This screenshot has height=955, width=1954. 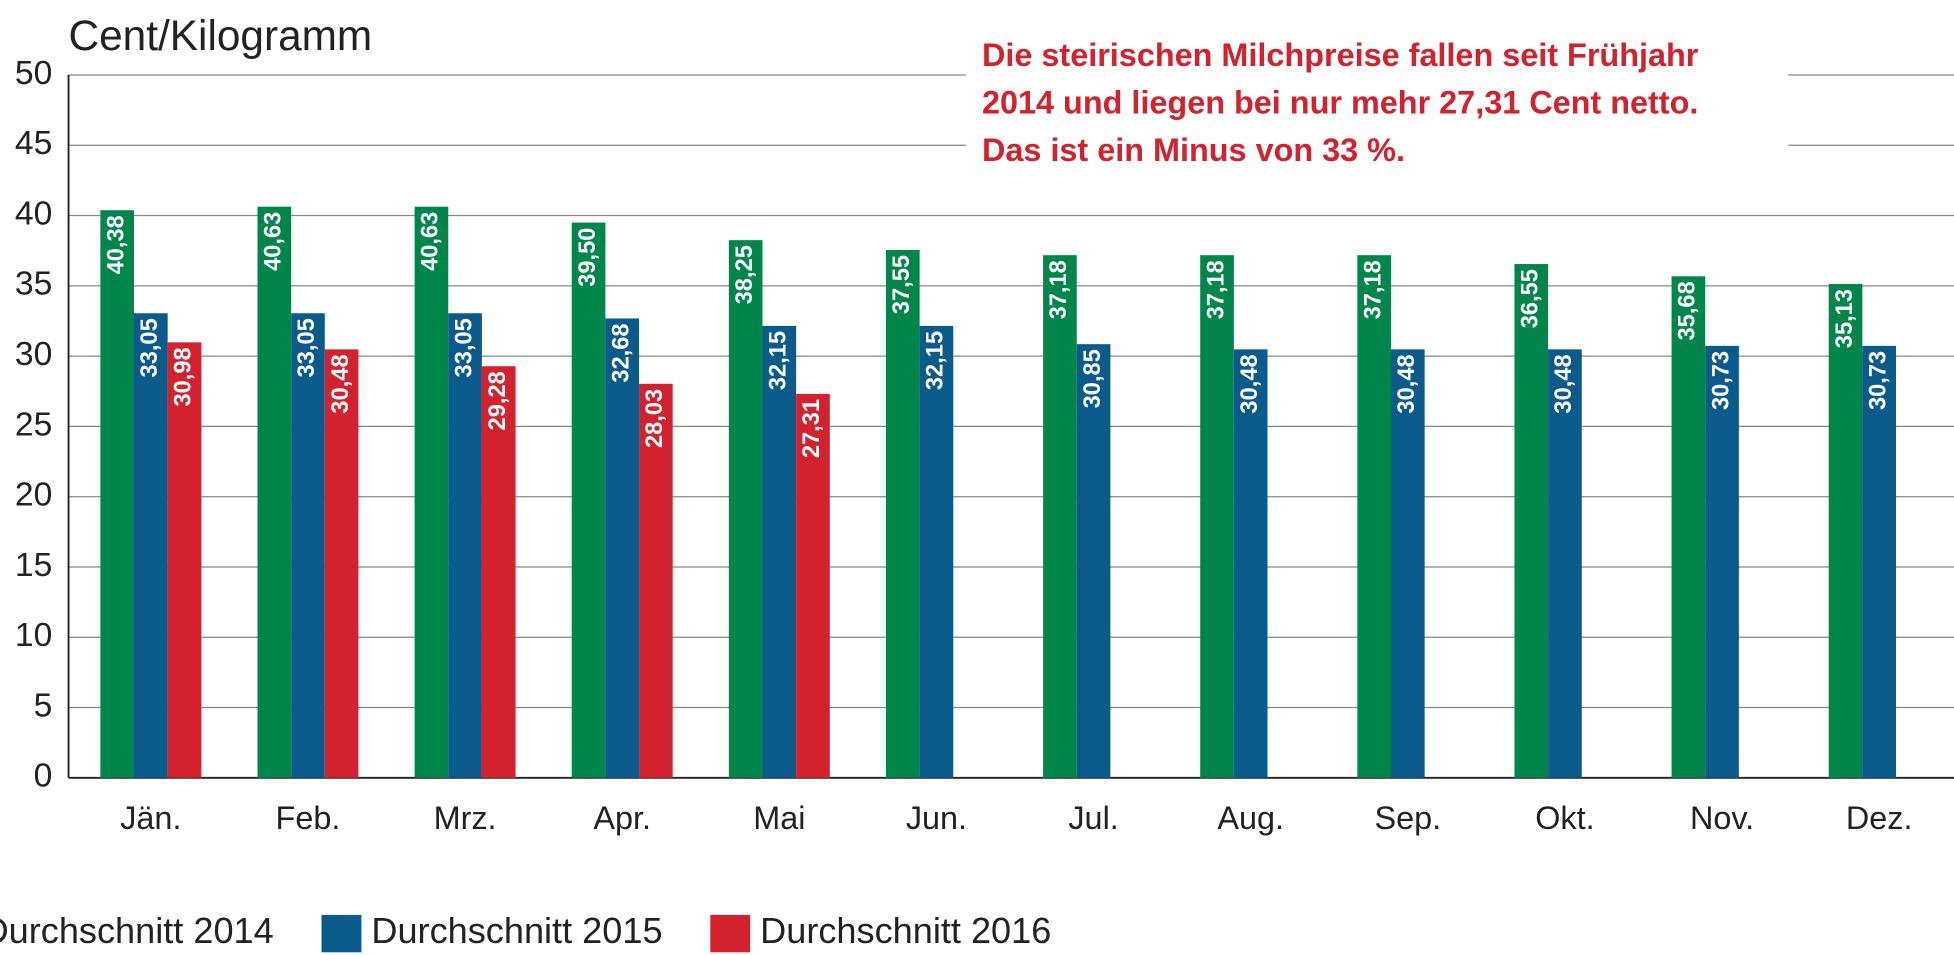 I want to click on x-tick-label: Nov., so click(x=1722, y=818).